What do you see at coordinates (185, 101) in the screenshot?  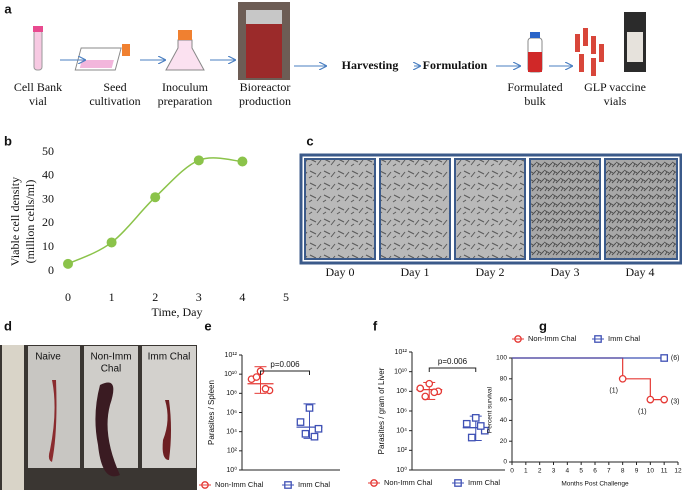 I see `workflow-step: preparation` at bounding box center [185, 101].